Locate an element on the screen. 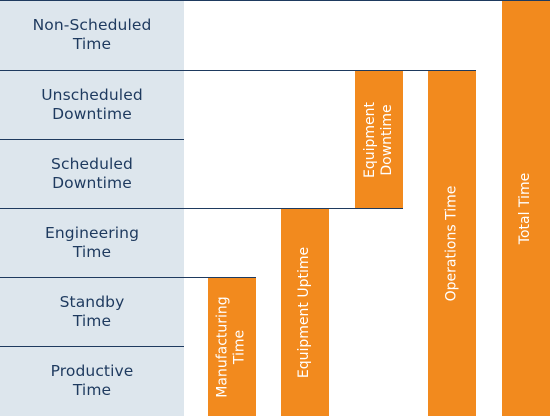 Image resolution: width=550 pixels, height=416 pixels. category-unscheduled-downtime: Unscheduled Downtime is located at coordinates (92, 104).